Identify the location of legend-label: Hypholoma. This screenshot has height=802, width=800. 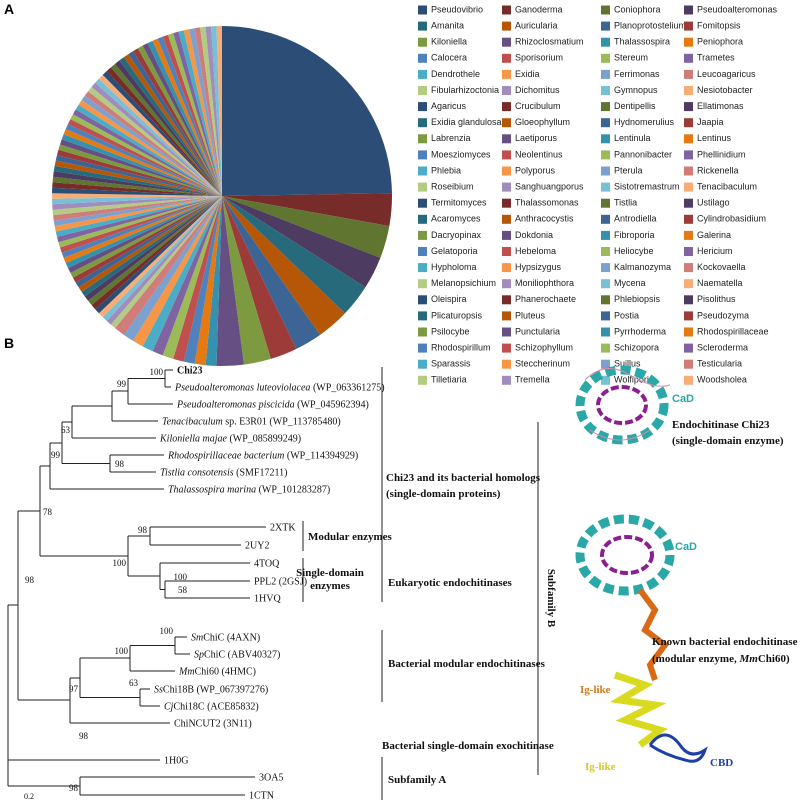
(454, 267).